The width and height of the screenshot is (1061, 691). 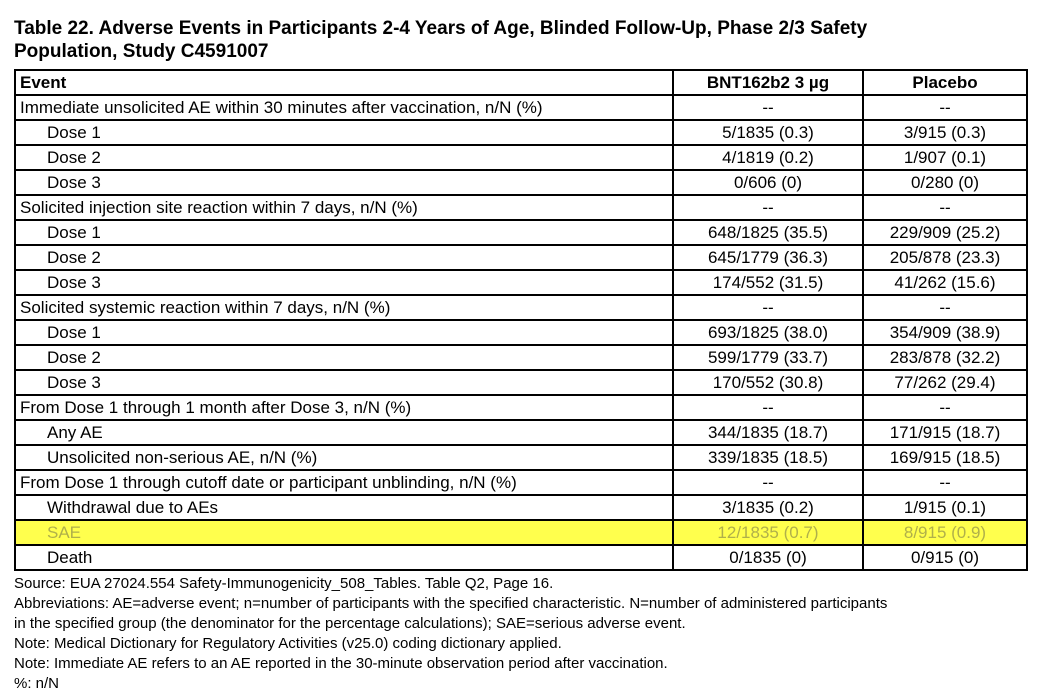 I want to click on bnt162b2-cell: 0/606 (0), so click(x=768, y=182).